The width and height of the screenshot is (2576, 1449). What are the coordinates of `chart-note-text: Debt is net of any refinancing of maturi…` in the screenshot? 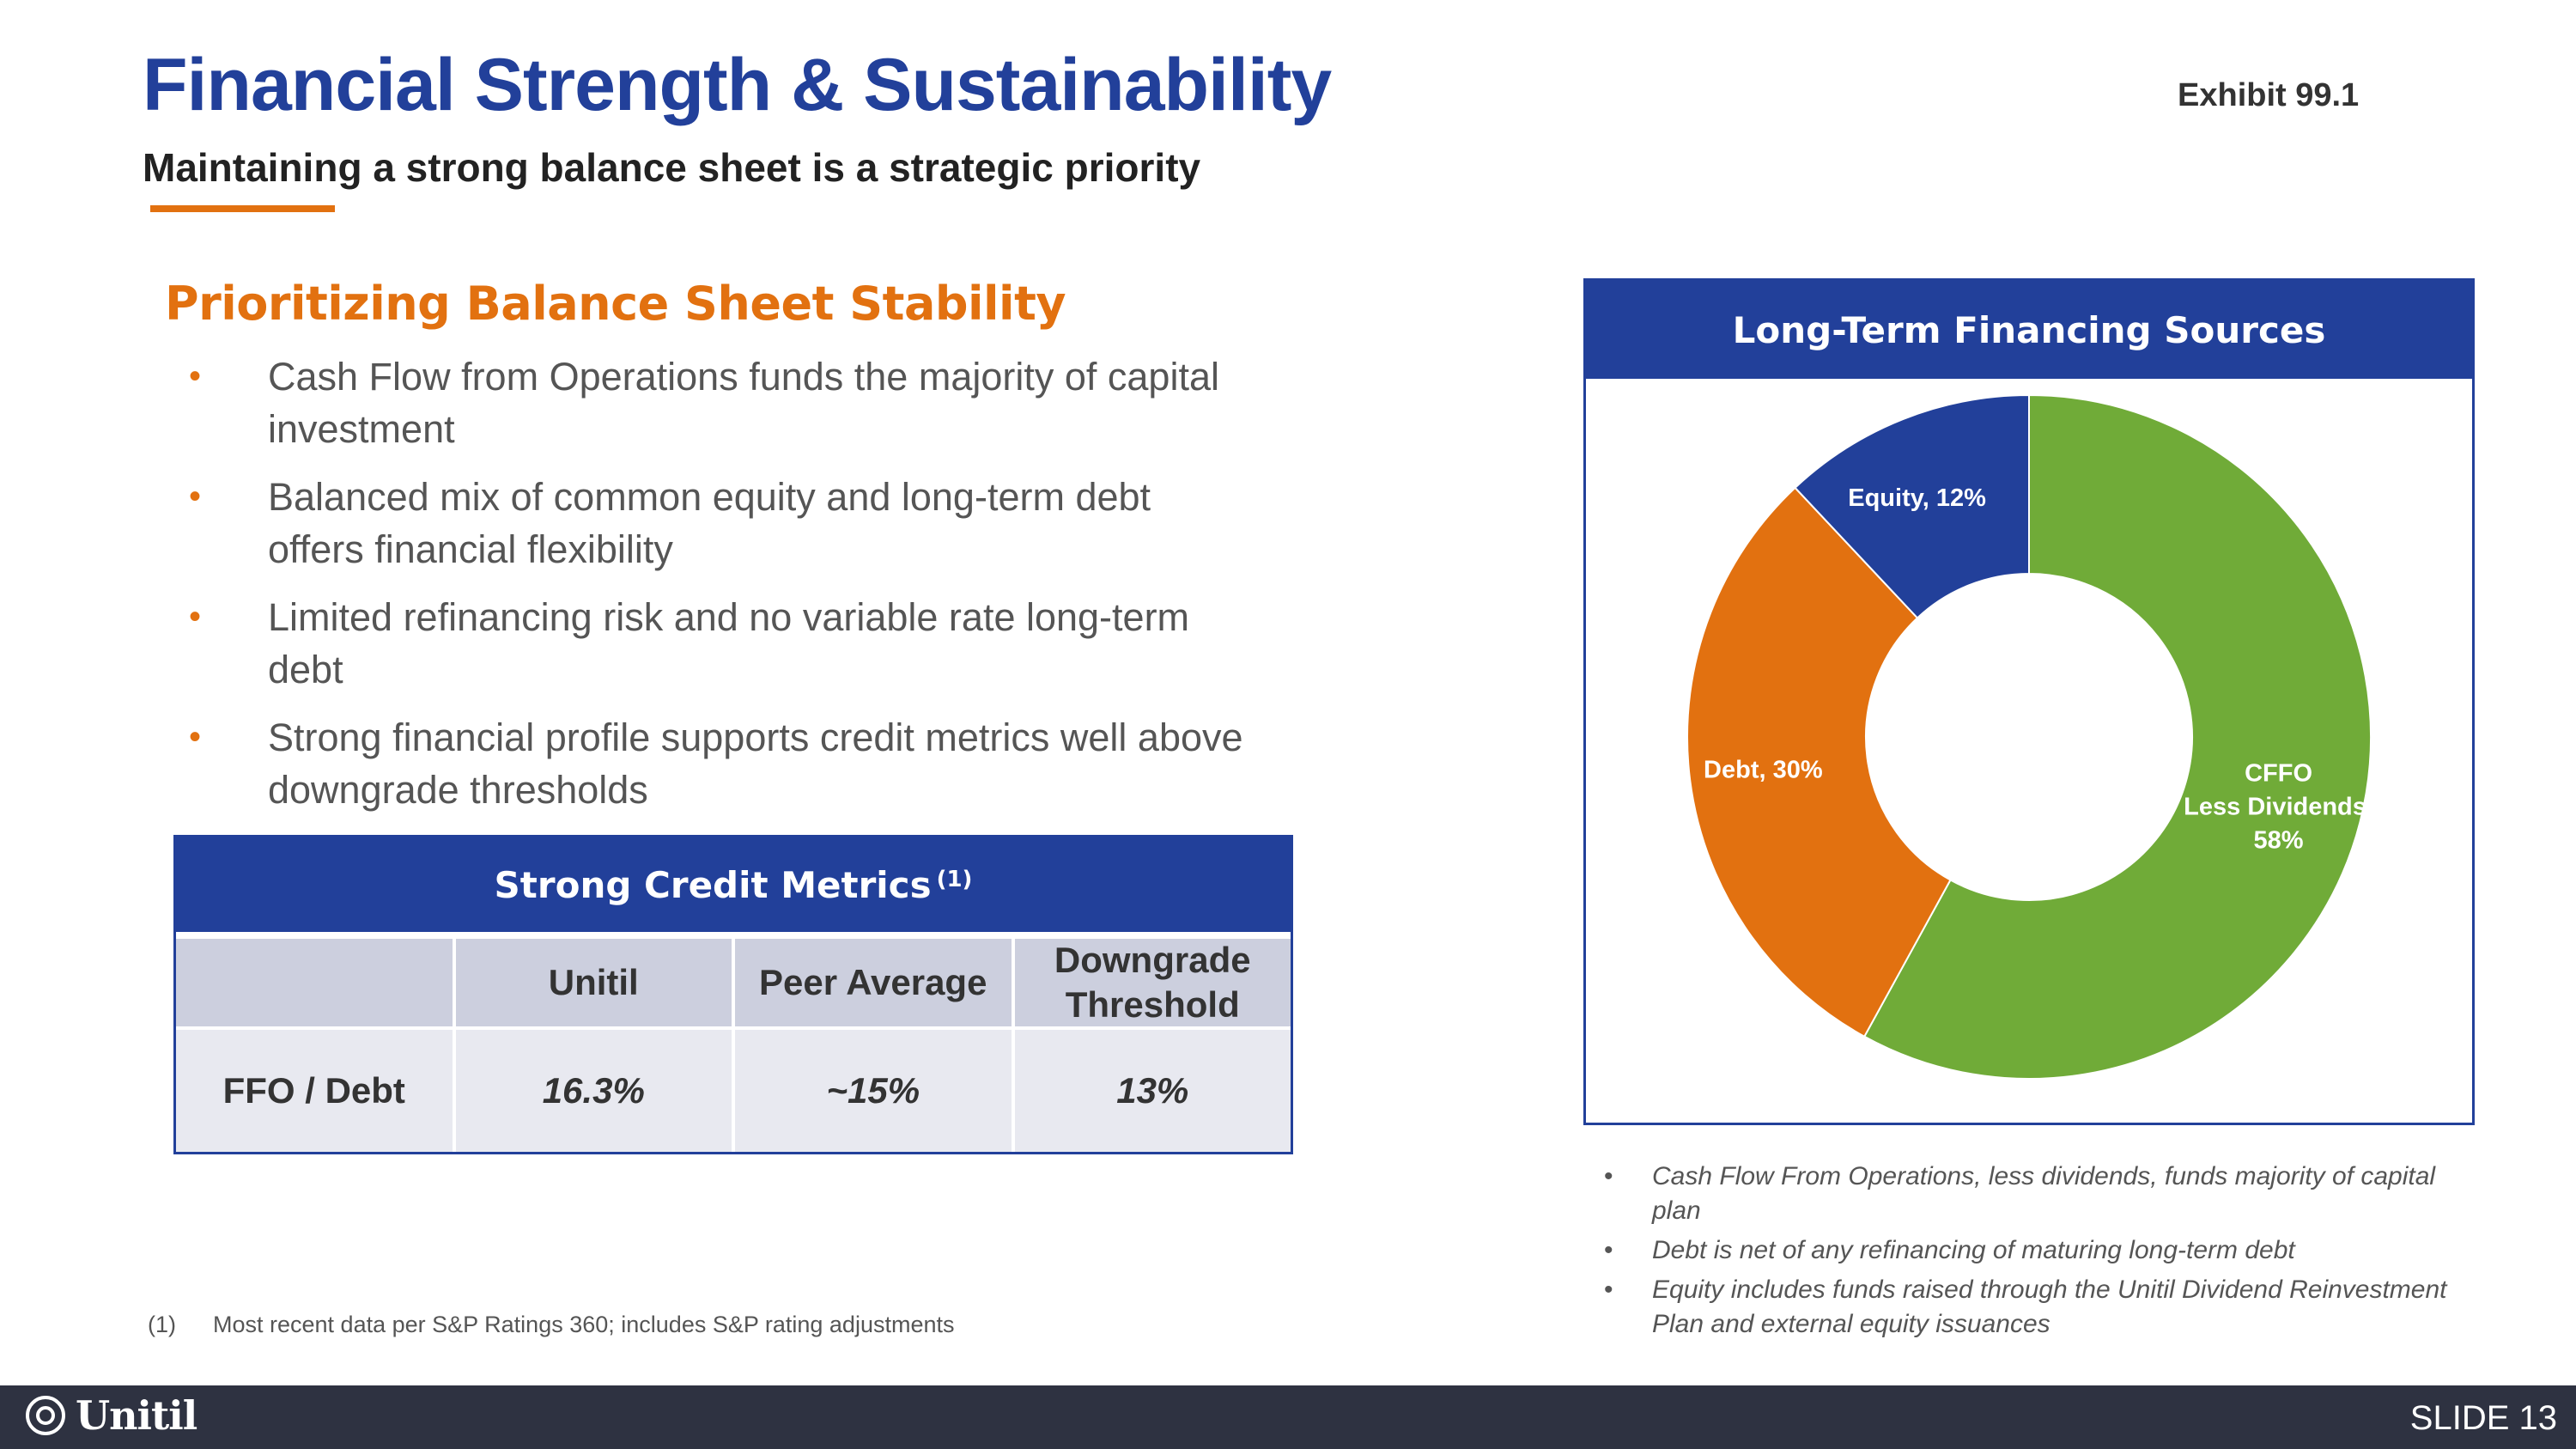 It's located at (1974, 1250).